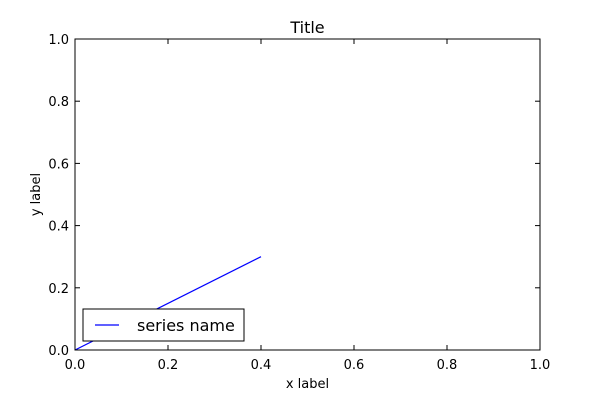 The image size is (600, 400). I want to click on y-tick-label: 0.4, so click(58, 227).